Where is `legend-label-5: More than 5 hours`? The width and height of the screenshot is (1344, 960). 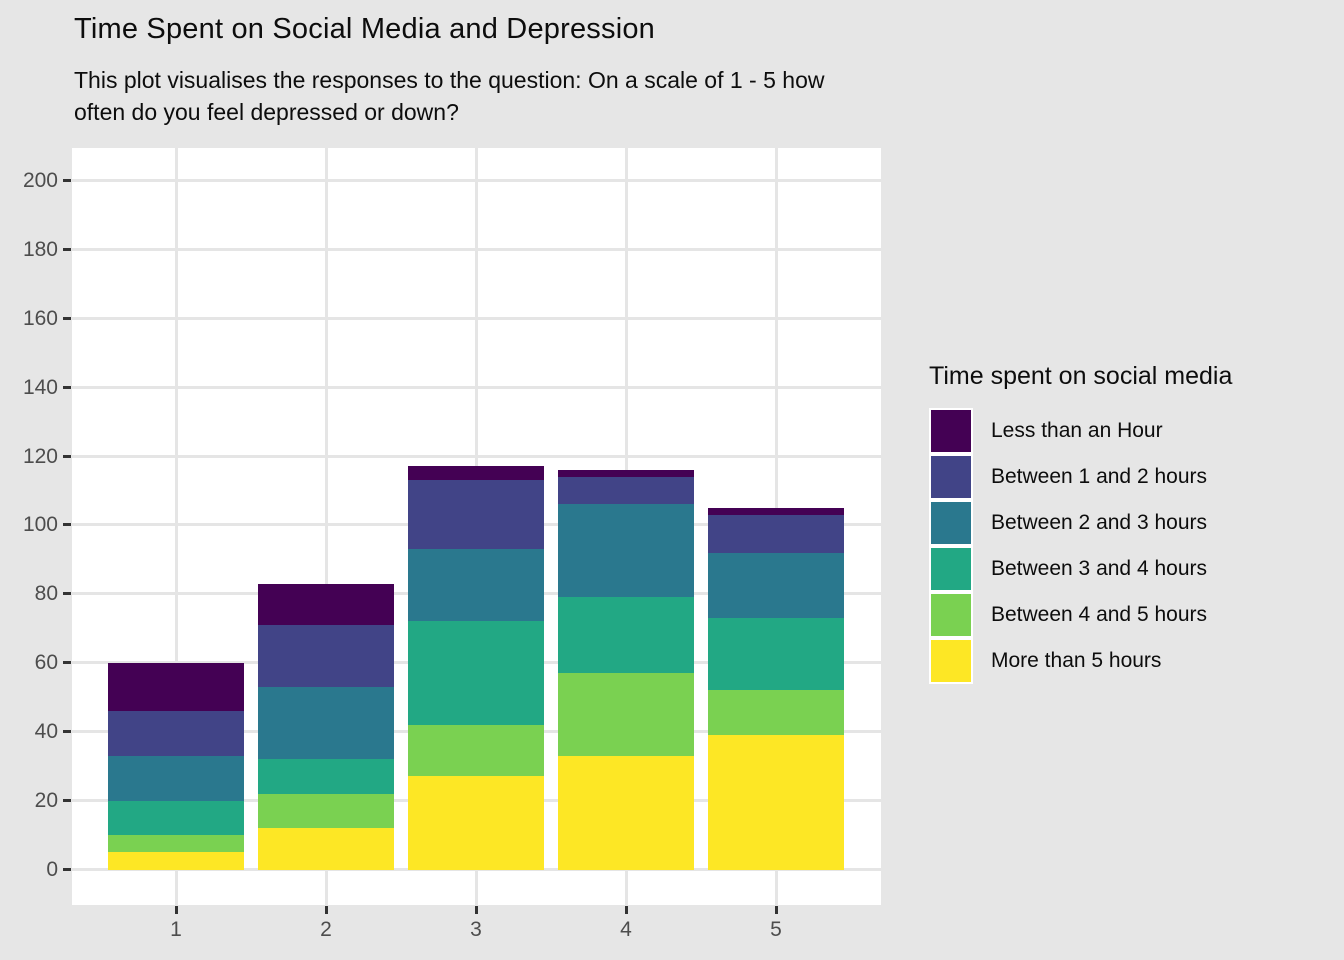
legend-label-5: More than 5 hours is located at coordinates (1076, 660).